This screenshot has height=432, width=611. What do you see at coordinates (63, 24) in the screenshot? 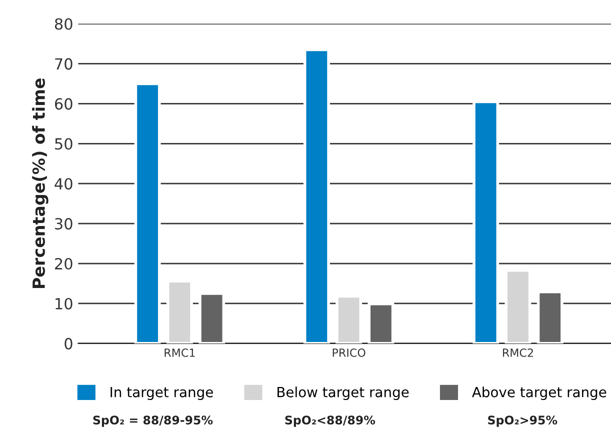
I see `y-tick-label: 80` at bounding box center [63, 24].